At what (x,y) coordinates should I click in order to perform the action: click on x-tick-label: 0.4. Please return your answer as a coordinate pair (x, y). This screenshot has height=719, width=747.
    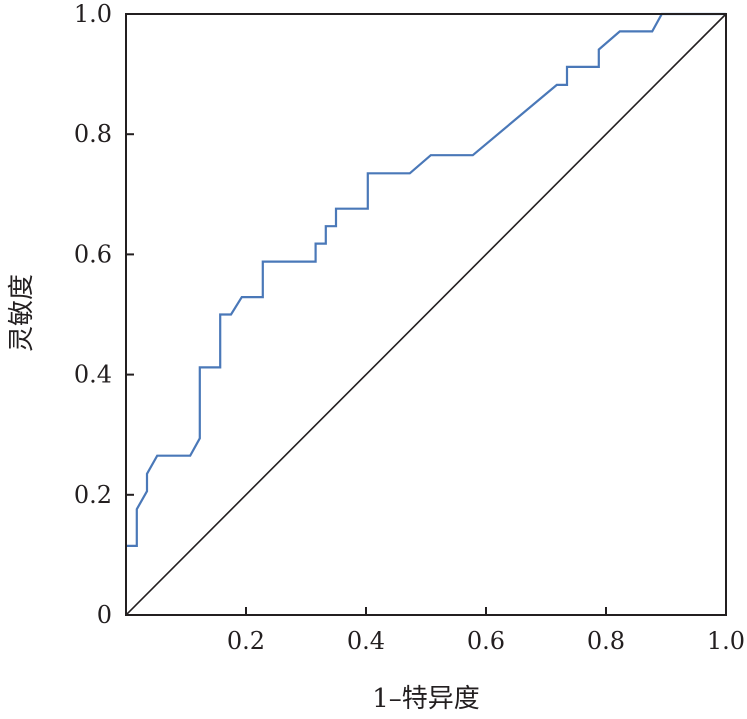
    Looking at the image, I should click on (366, 641).